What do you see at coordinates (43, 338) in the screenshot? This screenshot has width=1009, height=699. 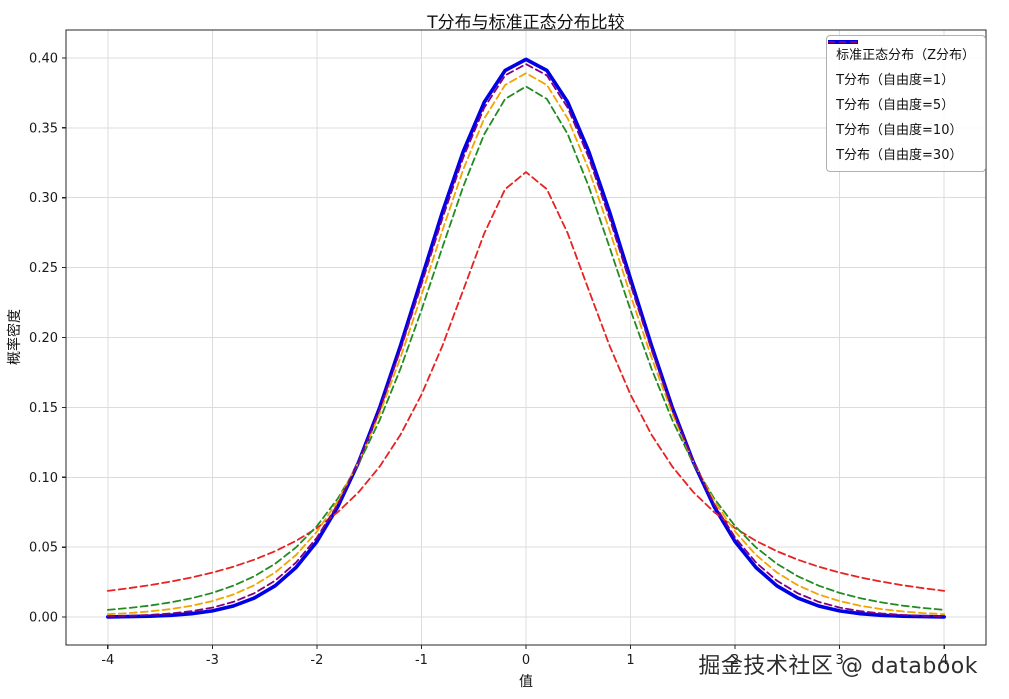 I see `y-tick-label: 0.20` at bounding box center [43, 338].